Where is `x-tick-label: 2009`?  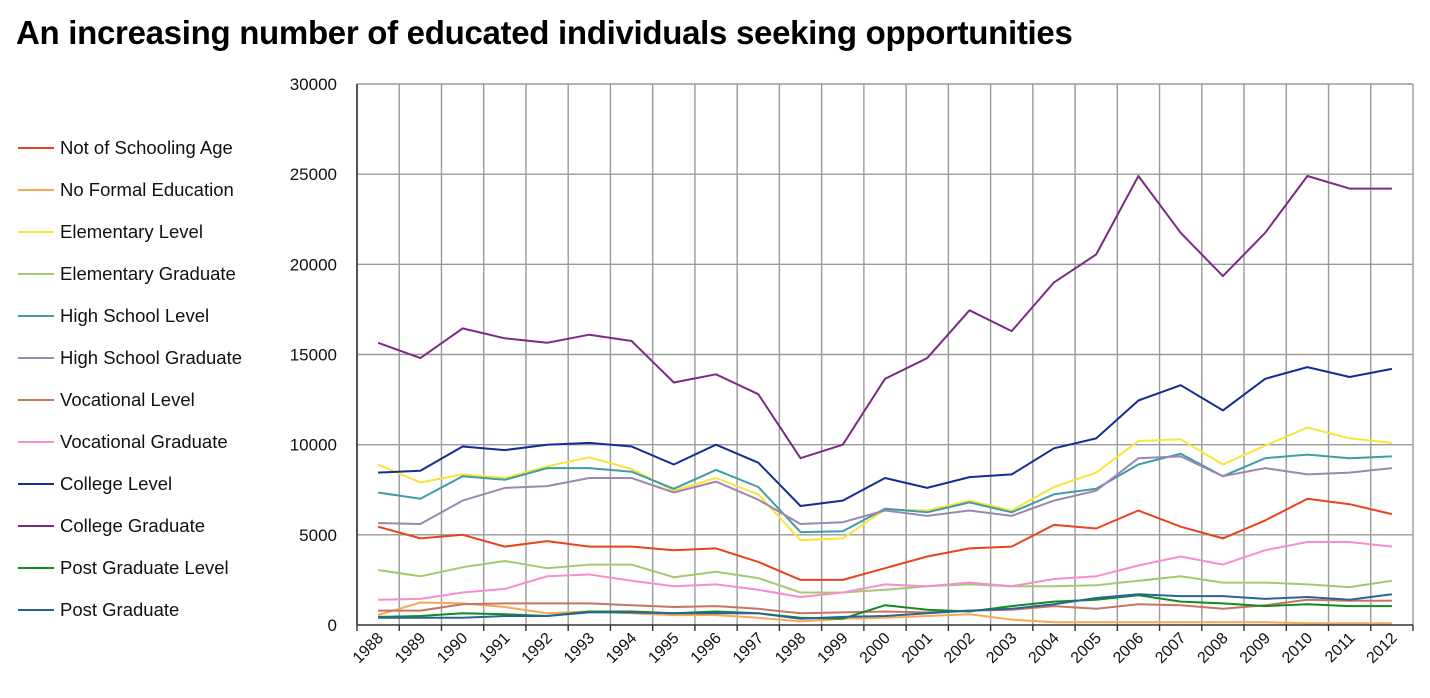 x-tick-label: 2009 is located at coordinates (1255, 648).